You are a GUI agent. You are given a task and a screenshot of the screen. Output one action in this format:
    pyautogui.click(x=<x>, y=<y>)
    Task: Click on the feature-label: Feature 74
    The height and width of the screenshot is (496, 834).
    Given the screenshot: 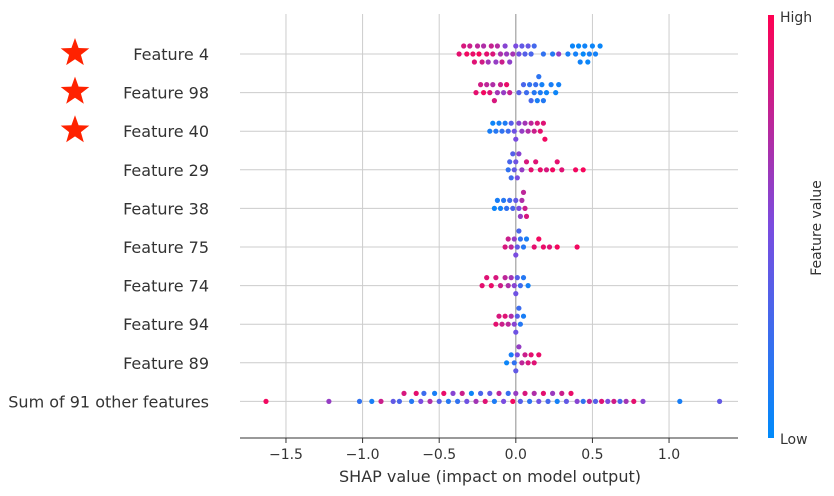 What is the action you would take?
    pyautogui.click(x=166, y=286)
    